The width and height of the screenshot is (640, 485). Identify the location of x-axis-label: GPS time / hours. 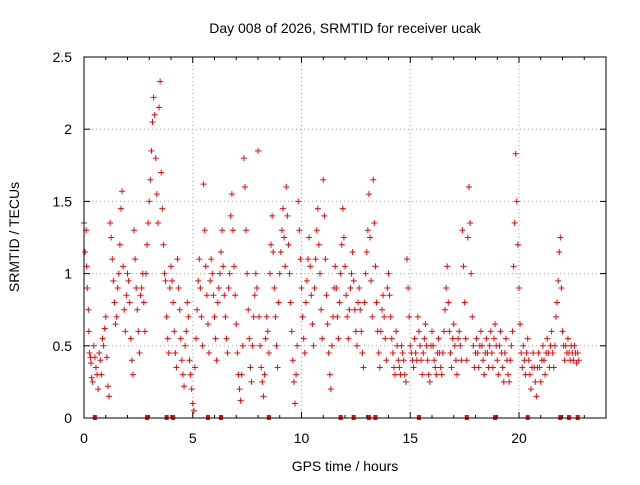
(345, 466).